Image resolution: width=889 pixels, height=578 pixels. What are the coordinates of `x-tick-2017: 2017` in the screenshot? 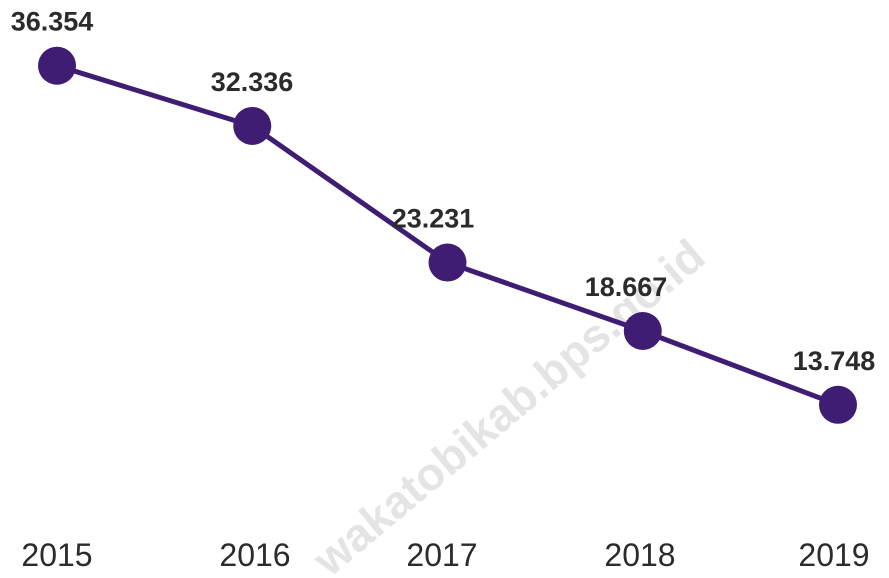 It's located at (441, 555).